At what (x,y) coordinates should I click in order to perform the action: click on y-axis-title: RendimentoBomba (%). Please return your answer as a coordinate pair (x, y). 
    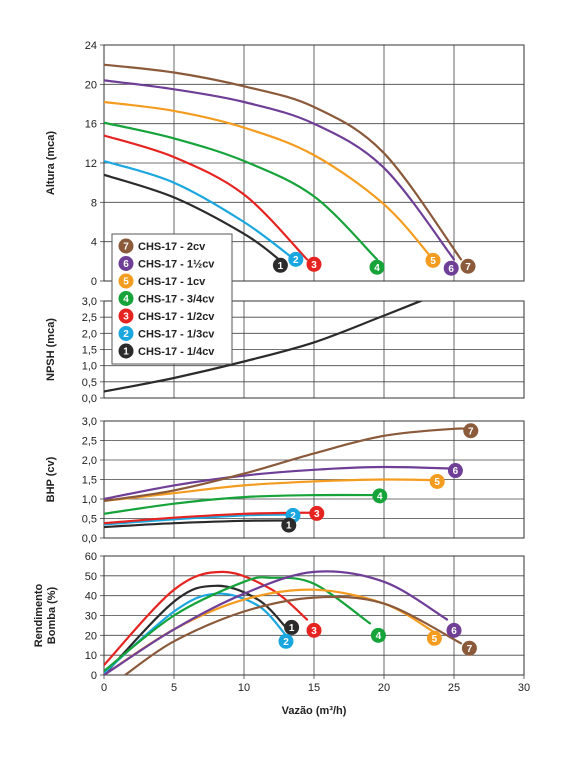
    Looking at the image, I should click on (45, 615).